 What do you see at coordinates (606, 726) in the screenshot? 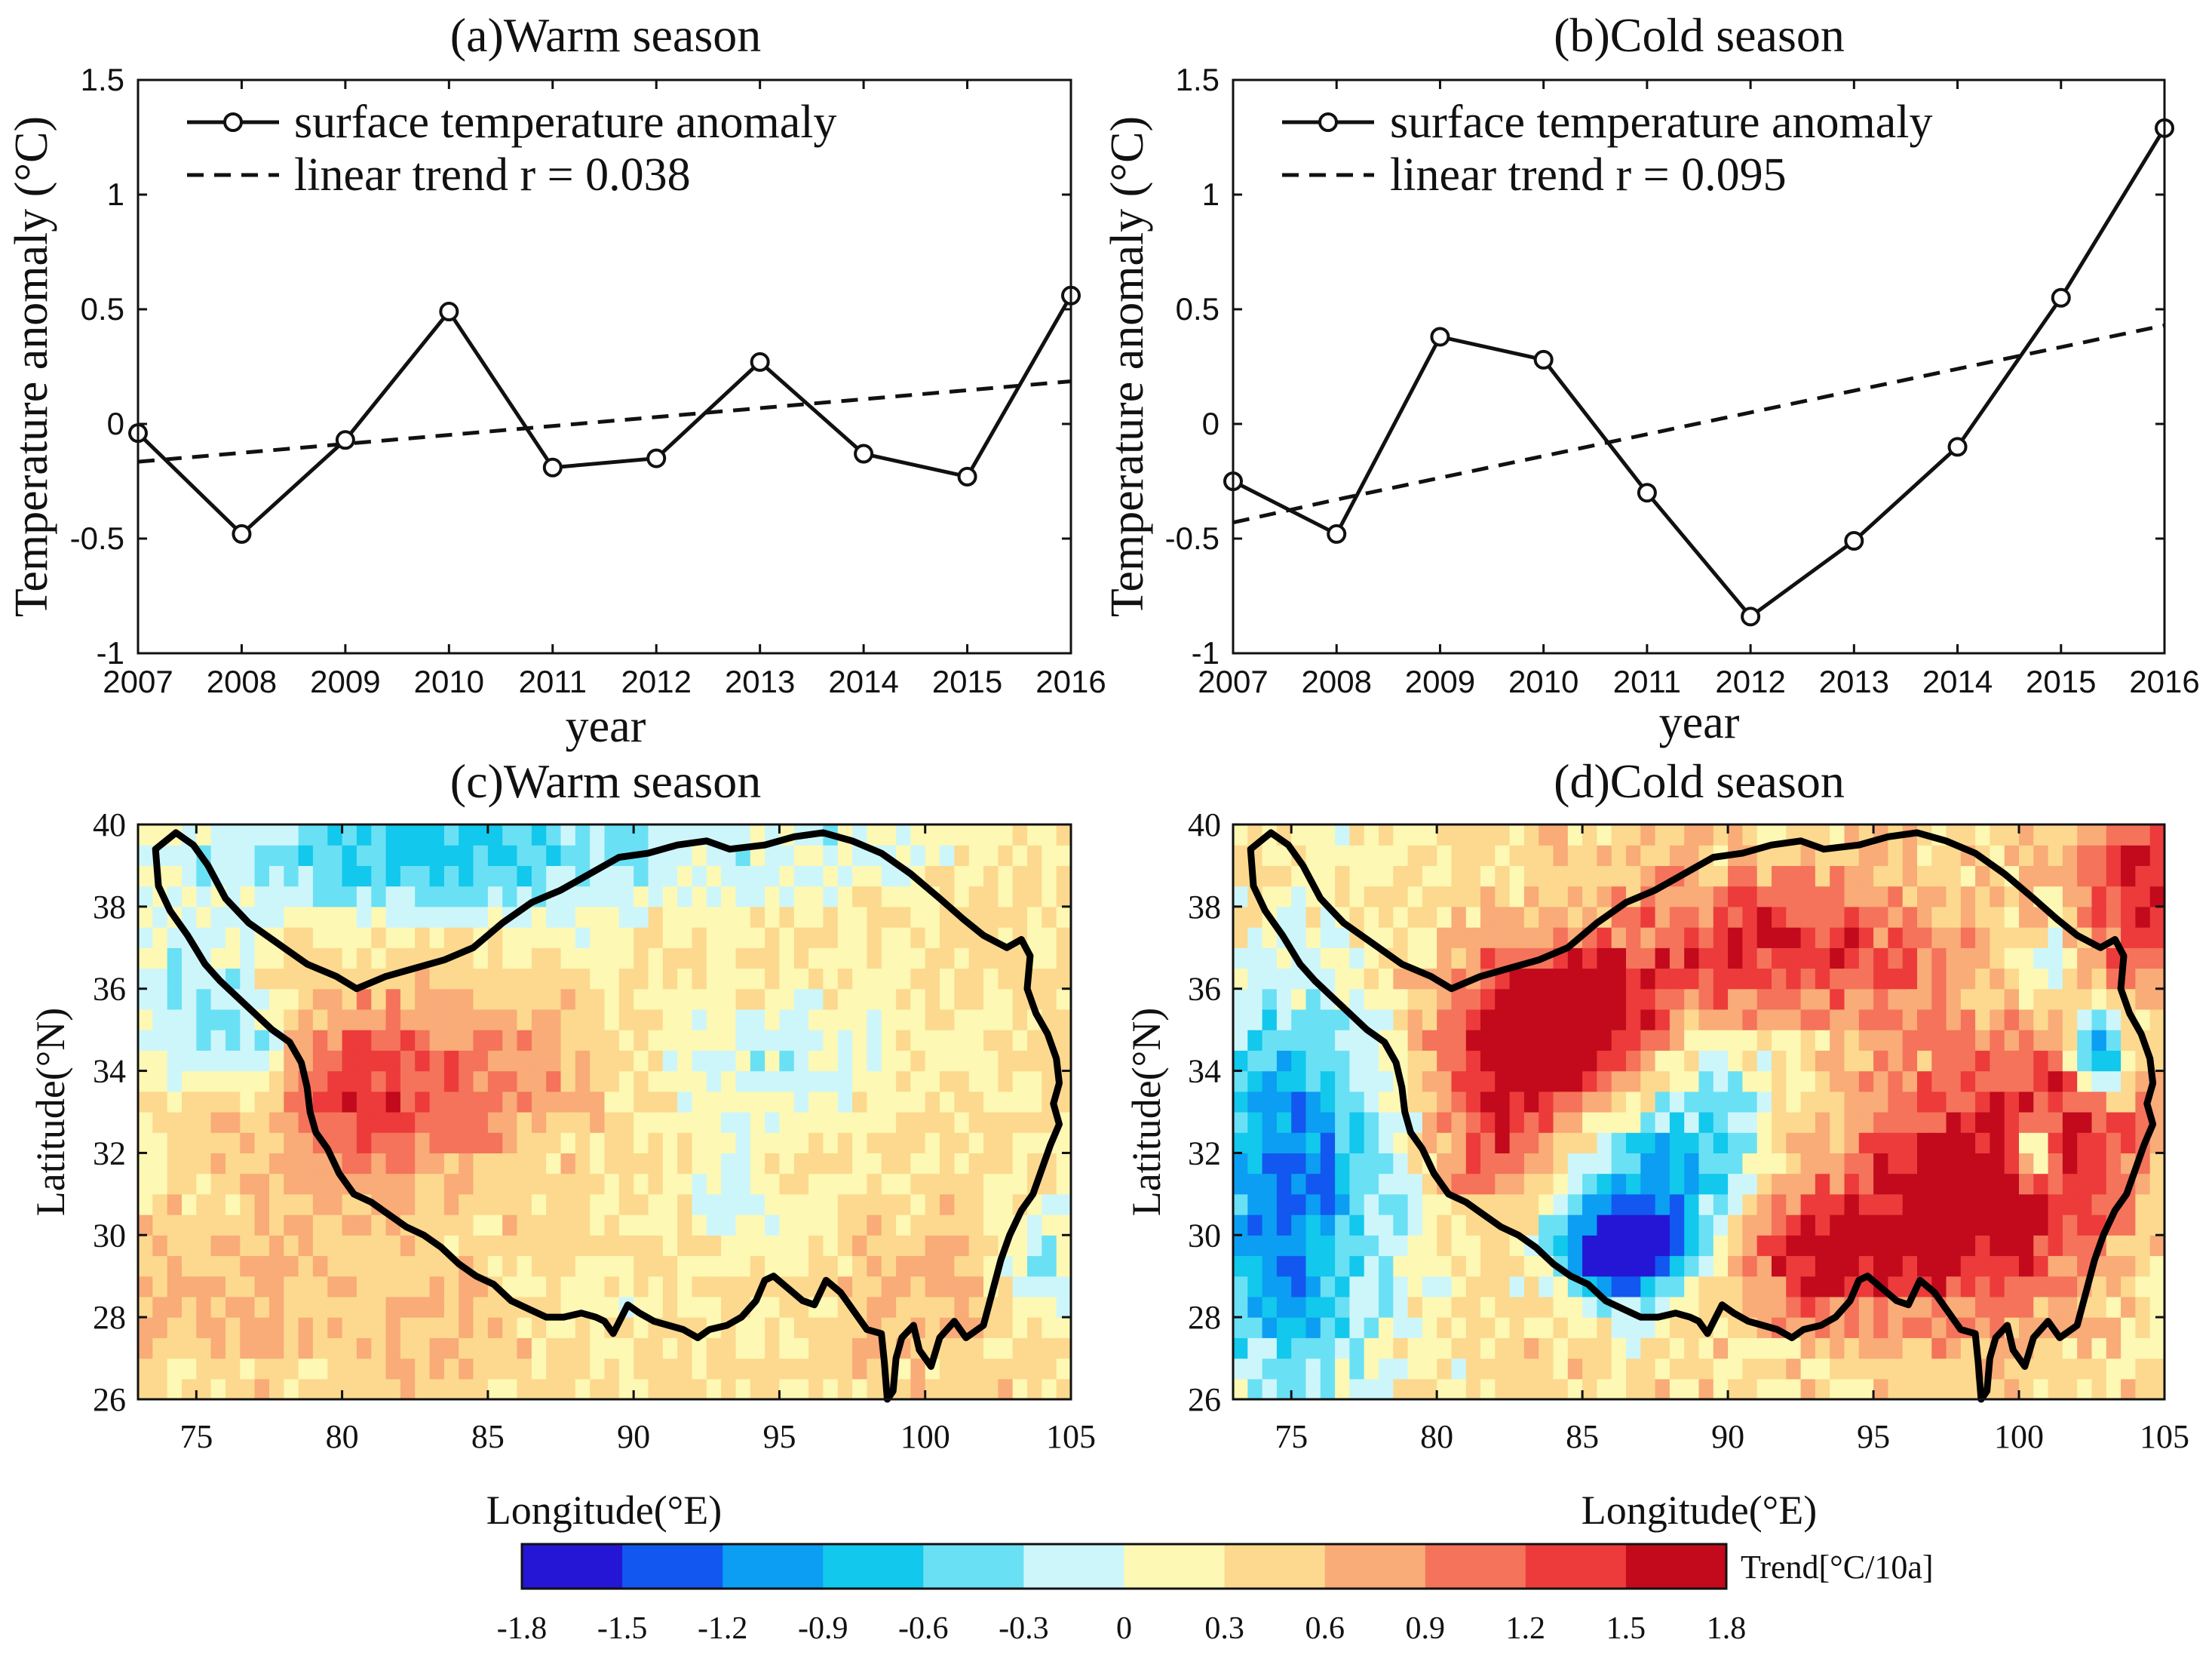
I see `panel-a-x-axis-label: year` at bounding box center [606, 726].